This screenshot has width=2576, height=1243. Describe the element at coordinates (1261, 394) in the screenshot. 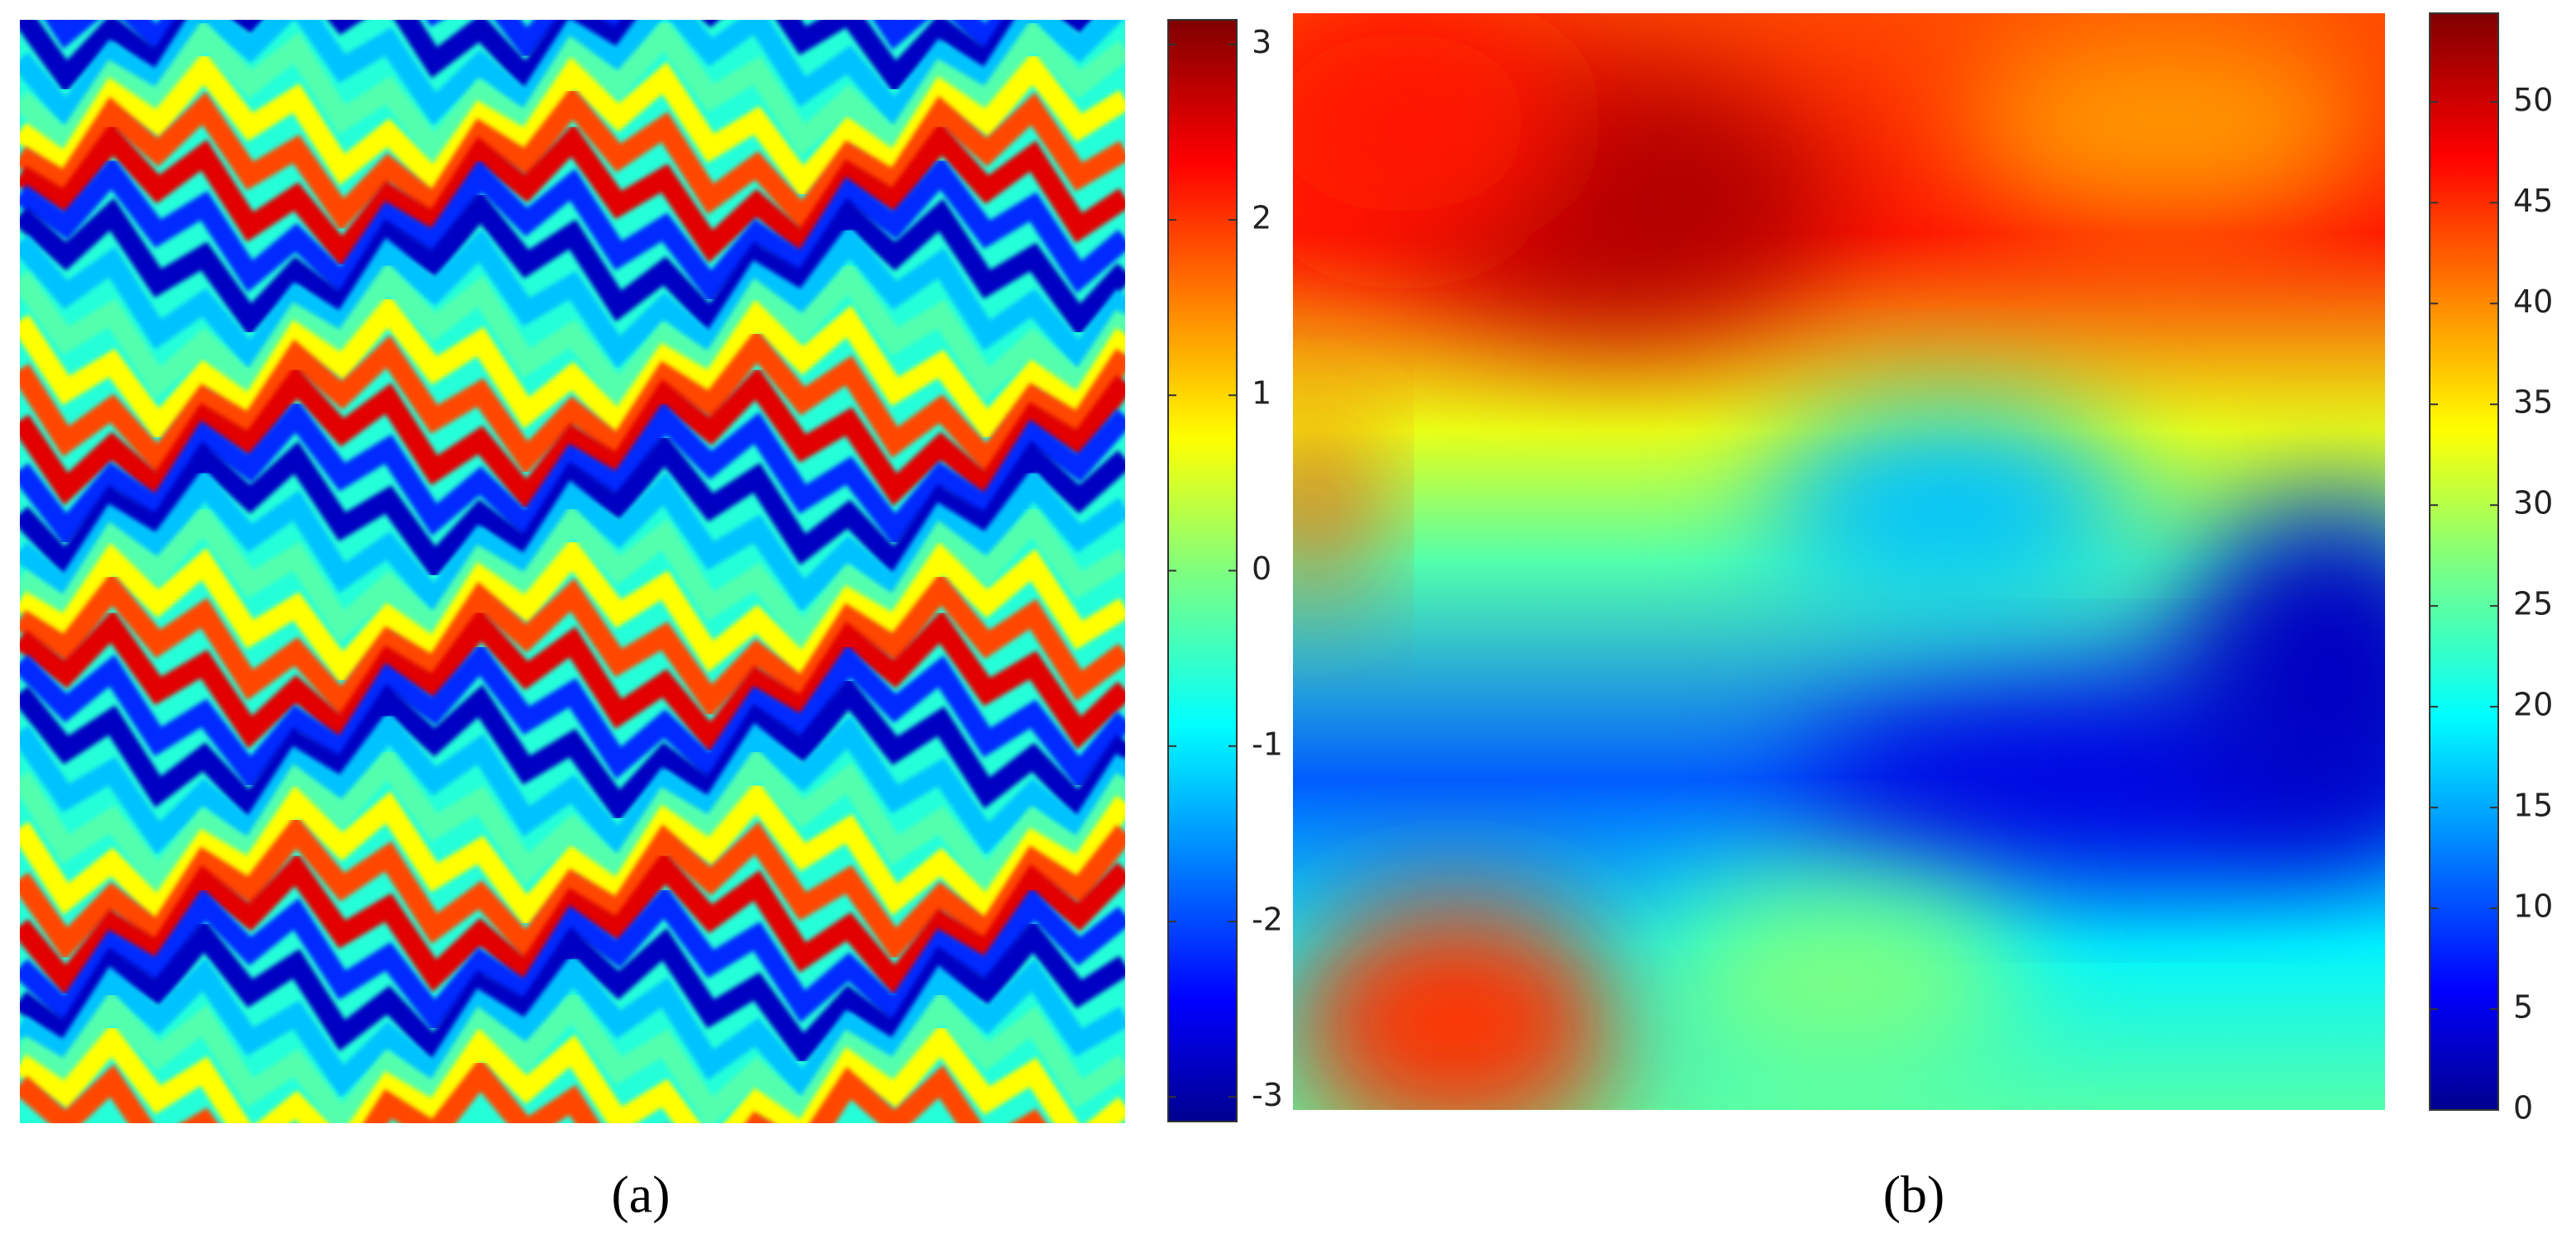

I see `colorbar-tick-label: 1` at that location.